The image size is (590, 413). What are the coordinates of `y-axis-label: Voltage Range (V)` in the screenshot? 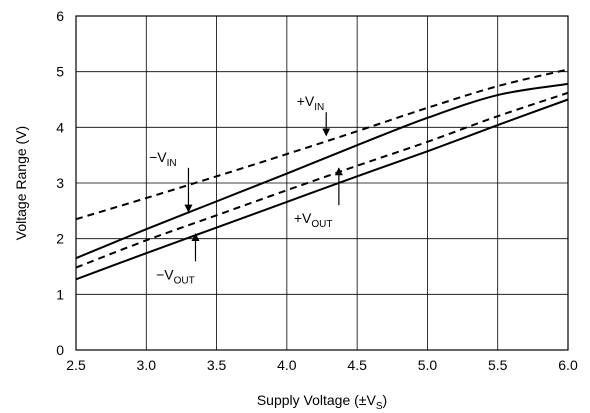 It's located at (21, 183).